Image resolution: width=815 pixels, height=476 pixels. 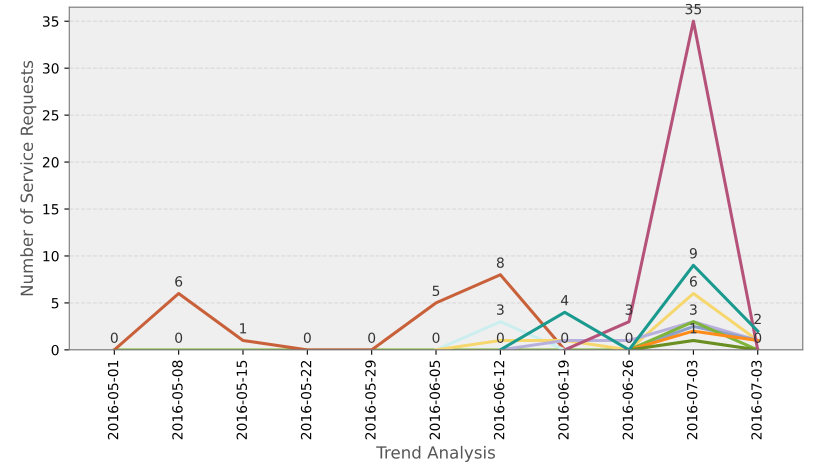 I want to click on y-tick-label: 20, so click(x=50, y=162).